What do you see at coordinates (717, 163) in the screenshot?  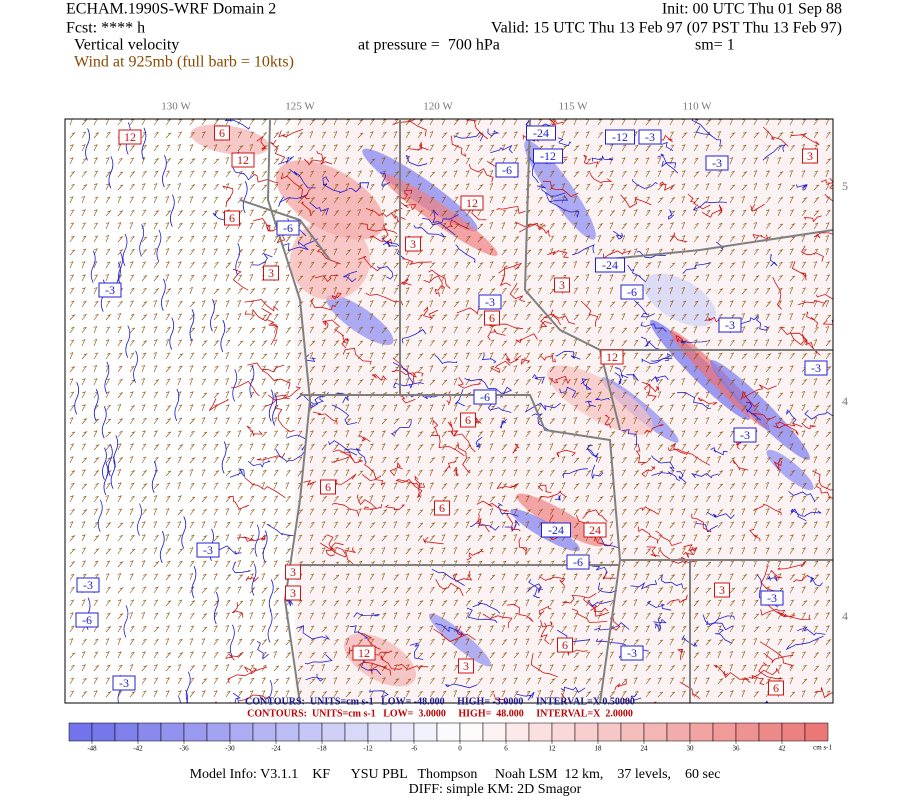 I see `contour-label: -3` at bounding box center [717, 163].